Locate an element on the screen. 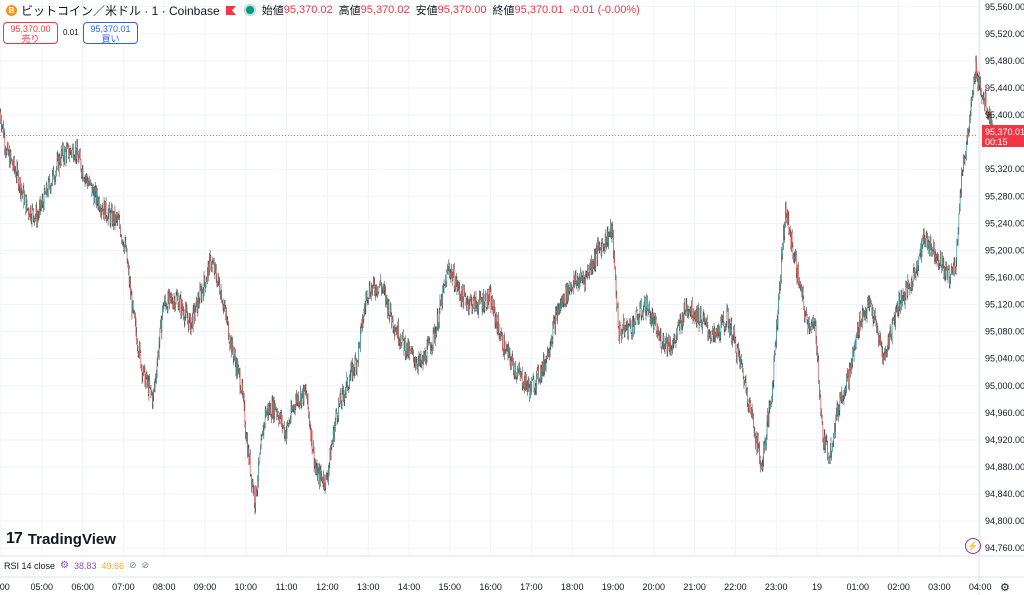 The height and width of the screenshot is (595, 1024). tradingview-logo: 17 TradingView is located at coordinates (61, 539).